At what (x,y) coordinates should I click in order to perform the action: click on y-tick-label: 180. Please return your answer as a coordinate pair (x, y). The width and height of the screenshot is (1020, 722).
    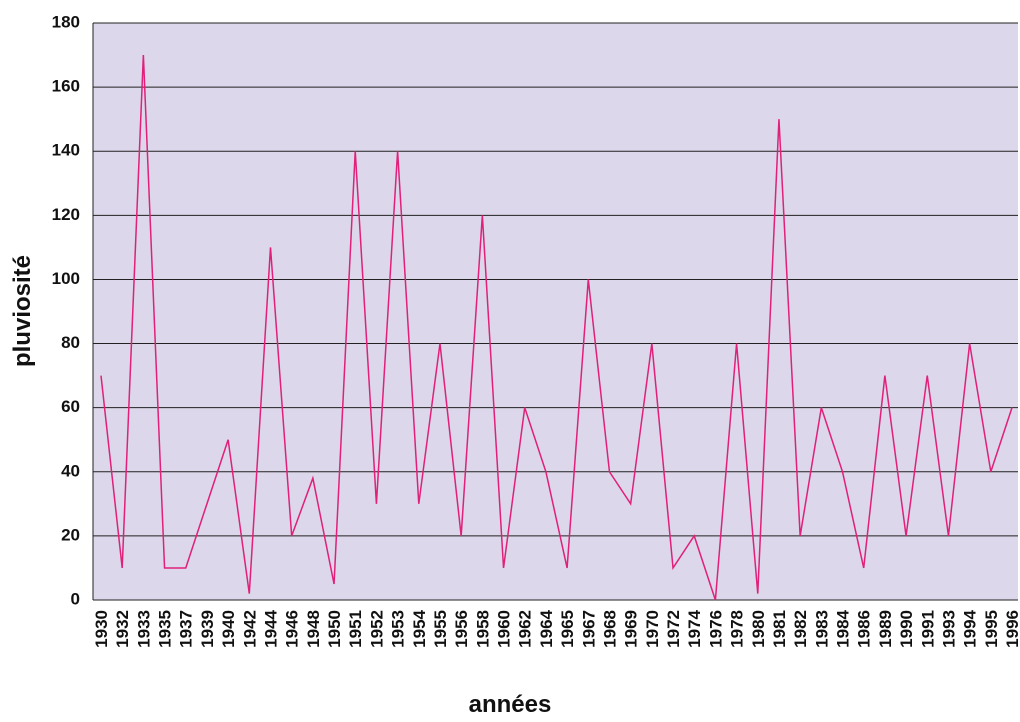
    Looking at the image, I should click on (66, 21).